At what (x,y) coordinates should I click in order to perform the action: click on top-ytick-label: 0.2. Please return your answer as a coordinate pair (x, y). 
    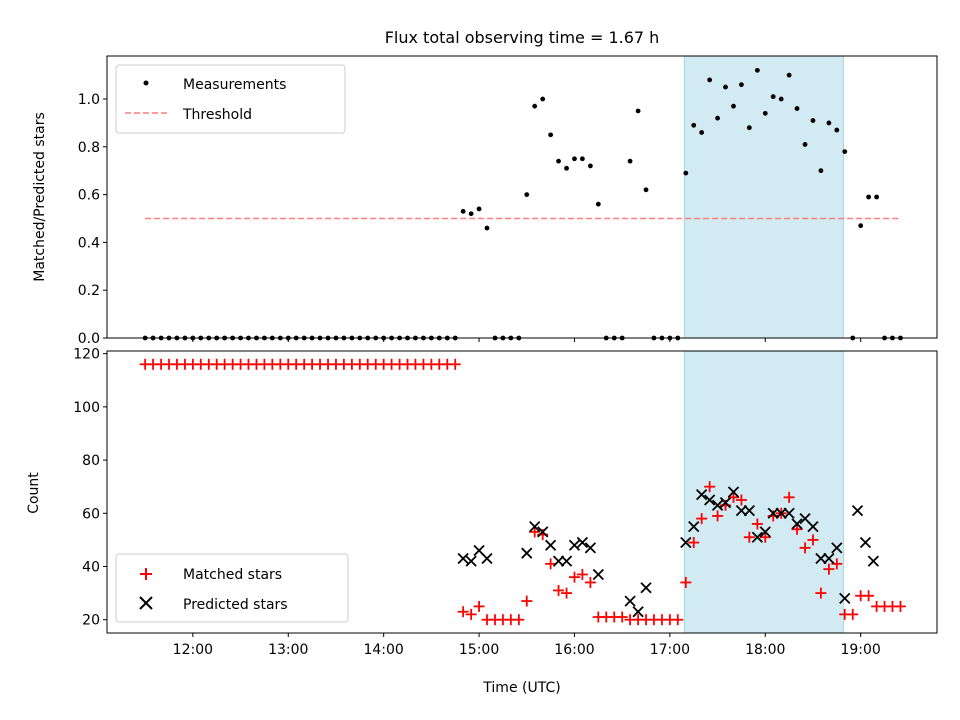
    Looking at the image, I should click on (89, 291).